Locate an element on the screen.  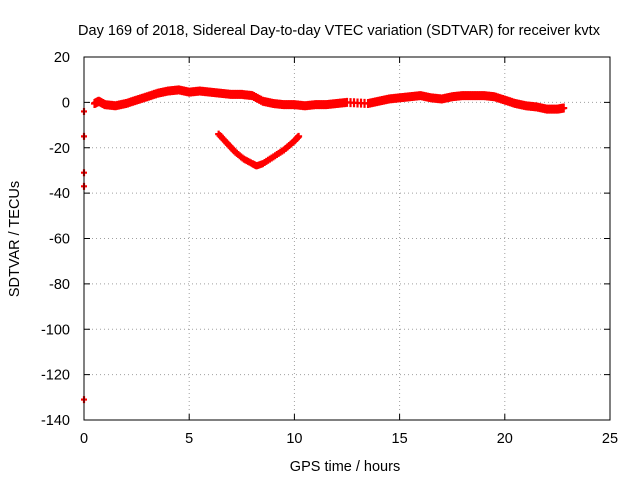
x-tick-label: 25 is located at coordinates (610, 439).